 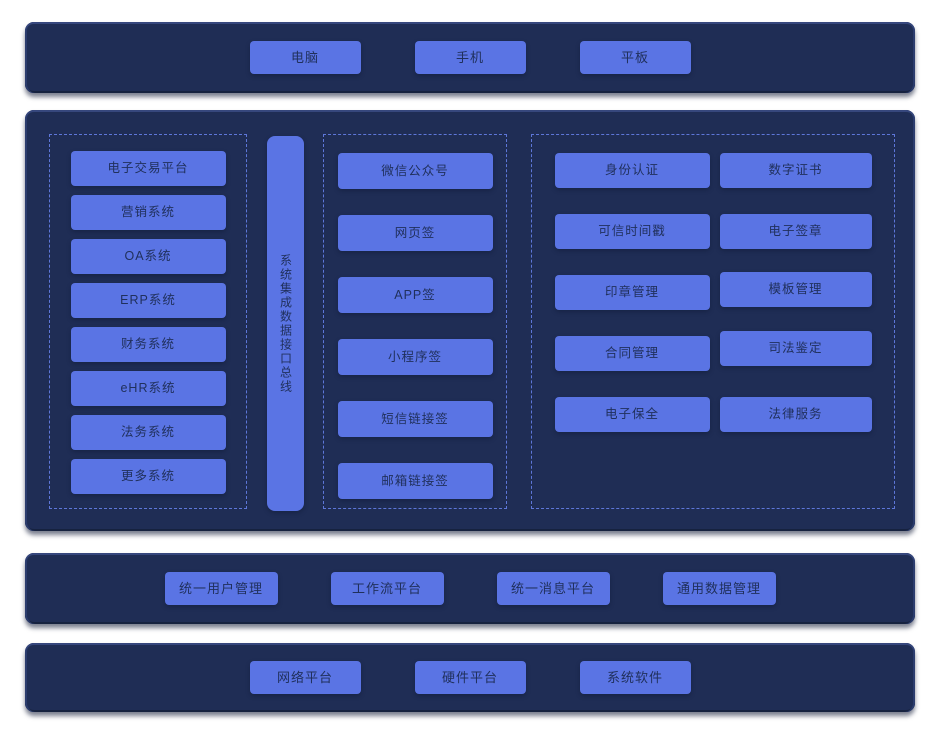 I want to click on node-legal-system: 法务系统, so click(x=148, y=432).